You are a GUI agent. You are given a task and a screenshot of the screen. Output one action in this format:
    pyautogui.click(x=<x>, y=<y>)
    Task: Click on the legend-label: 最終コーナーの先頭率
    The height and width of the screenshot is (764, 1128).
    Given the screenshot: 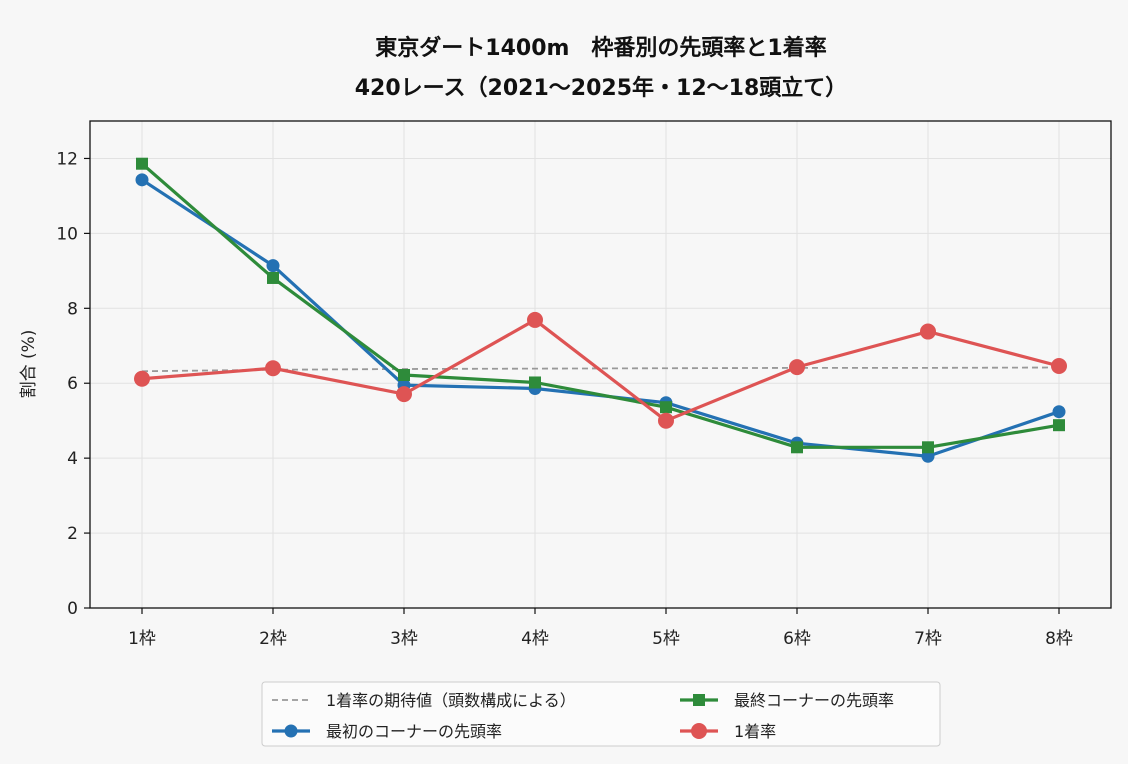 What is the action you would take?
    pyautogui.click(x=814, y=700)
    